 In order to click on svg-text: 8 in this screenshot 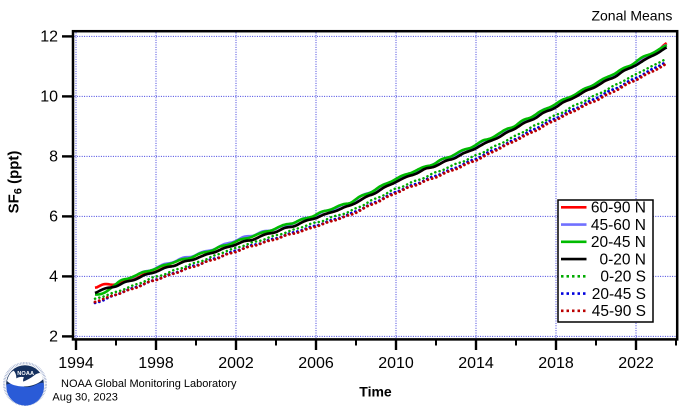, I will do `click(53, 156)`.